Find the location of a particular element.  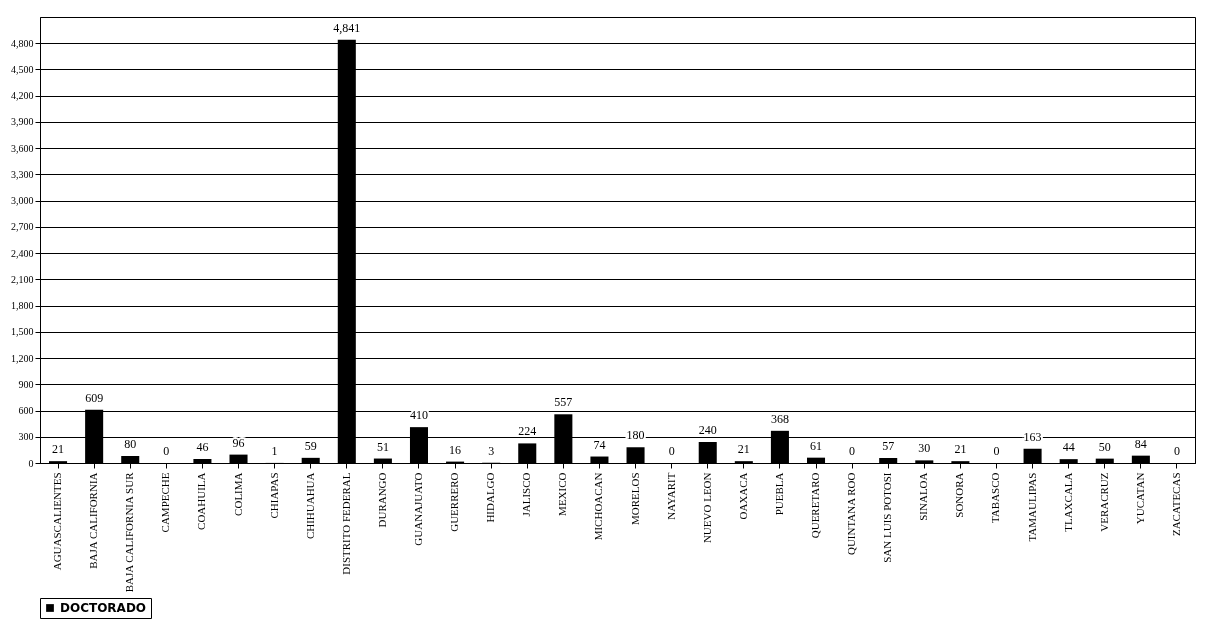

x-tick-label: CHIHUAHUA is located at coordinates (309, 506).